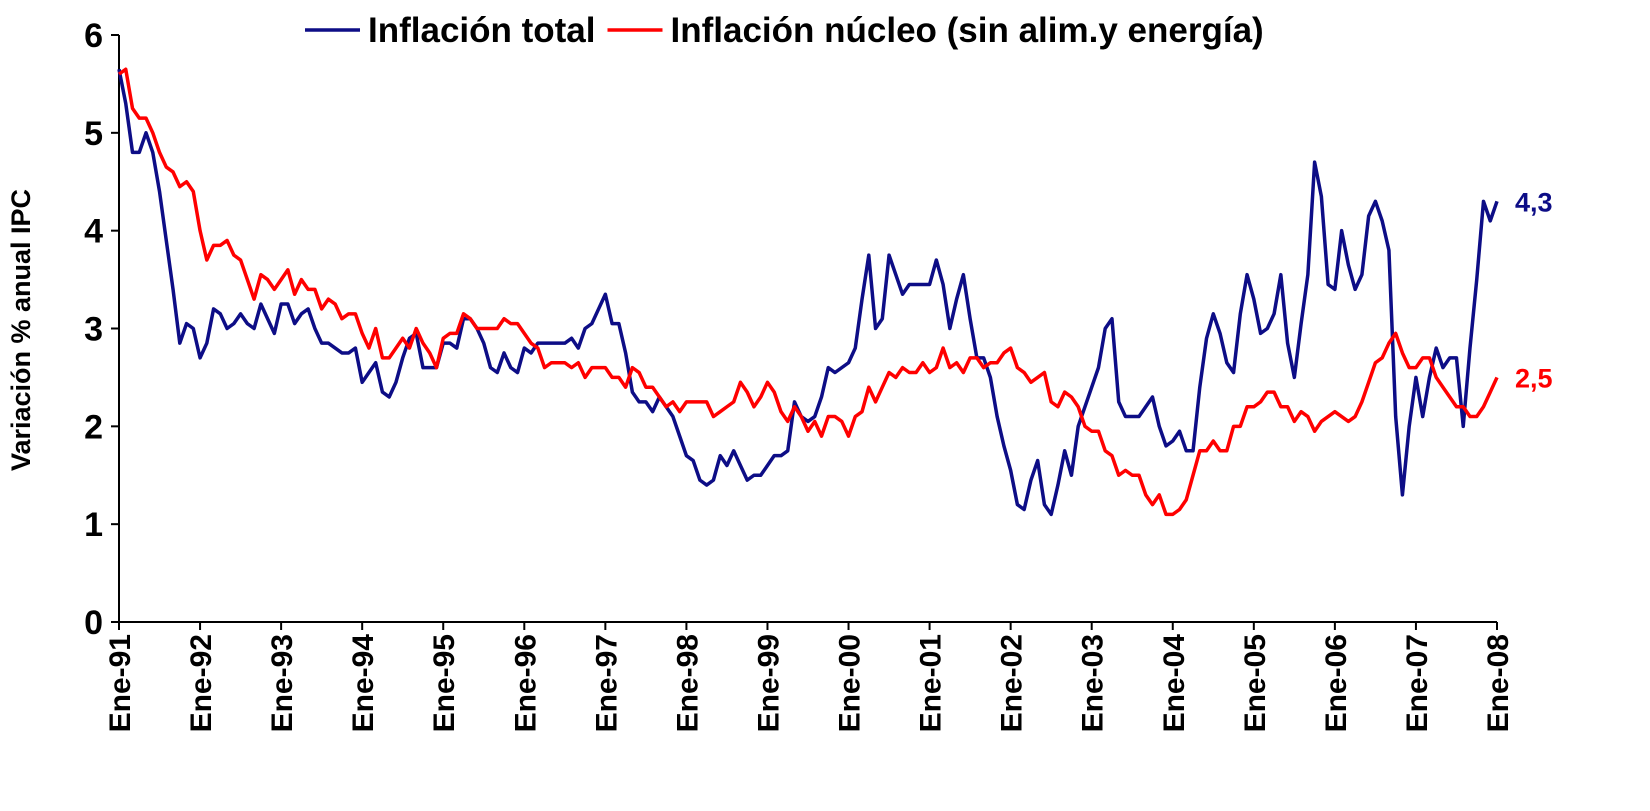 This screenshot has width=1650, height=811. I want to click on x-tick-label: Ene-08, so click(1498, 683).